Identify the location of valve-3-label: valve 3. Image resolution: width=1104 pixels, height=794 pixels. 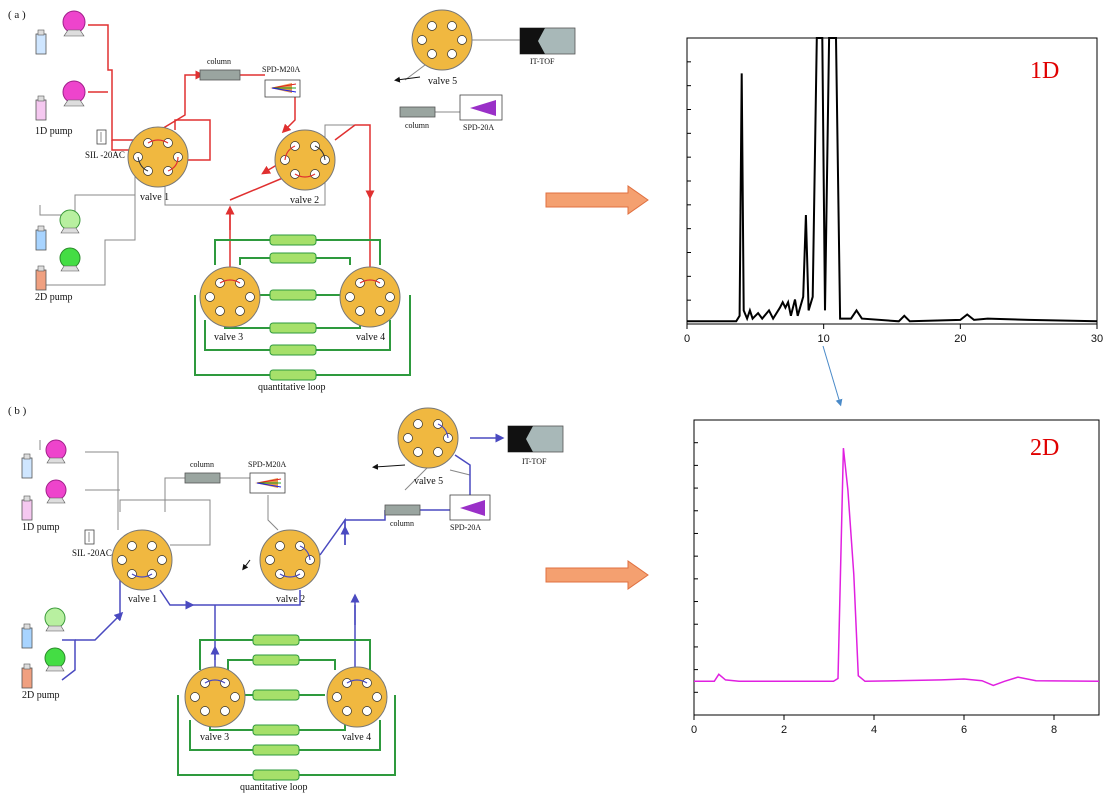
(228, 337).